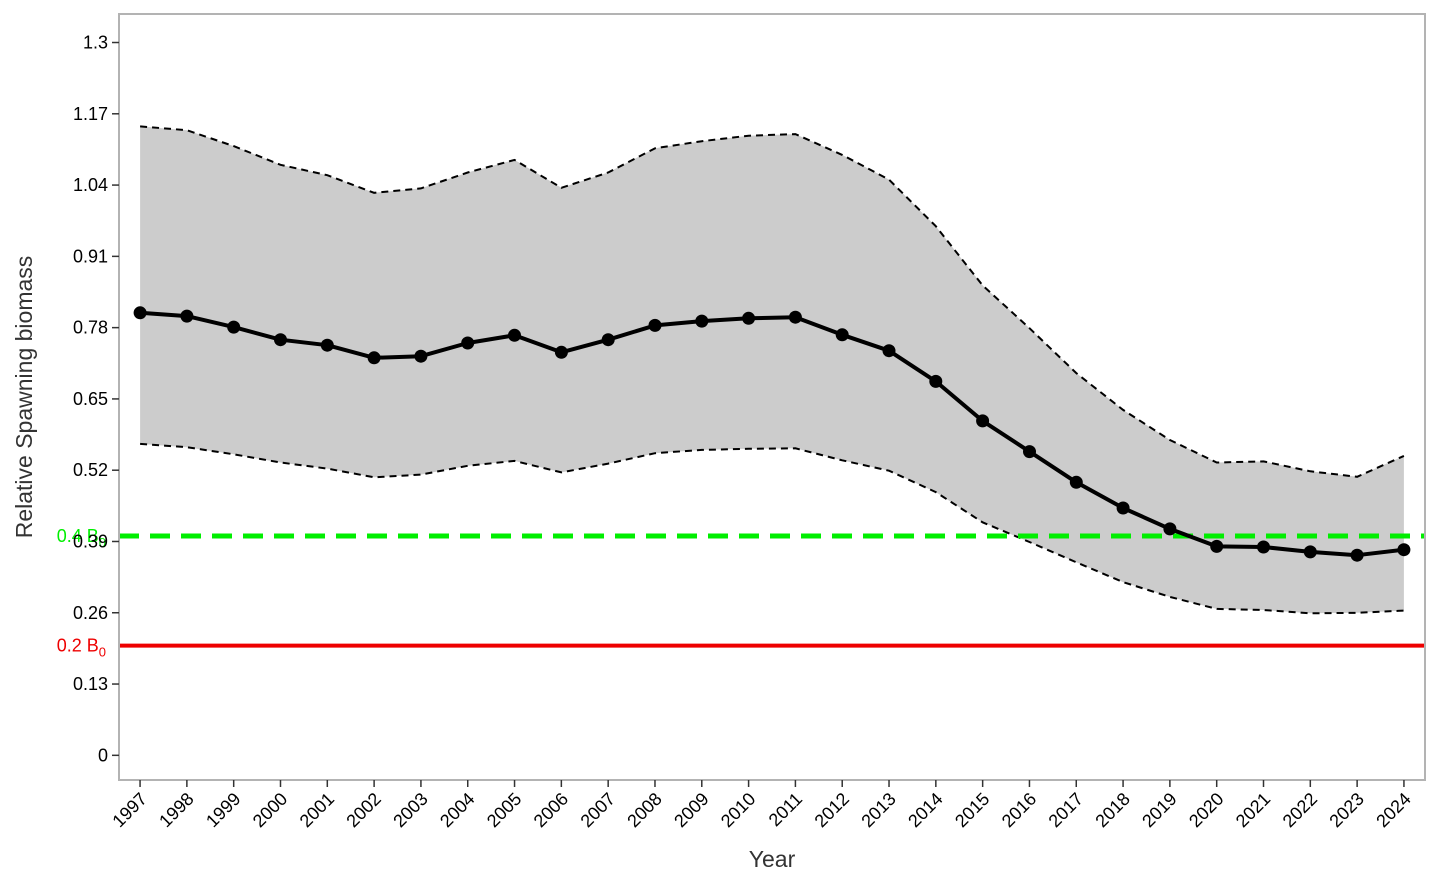 This screenshot has width=1440, height=889. Describe the element at coordinates (140, 313) in the screenshot. I see `data-point-1997` at that location.